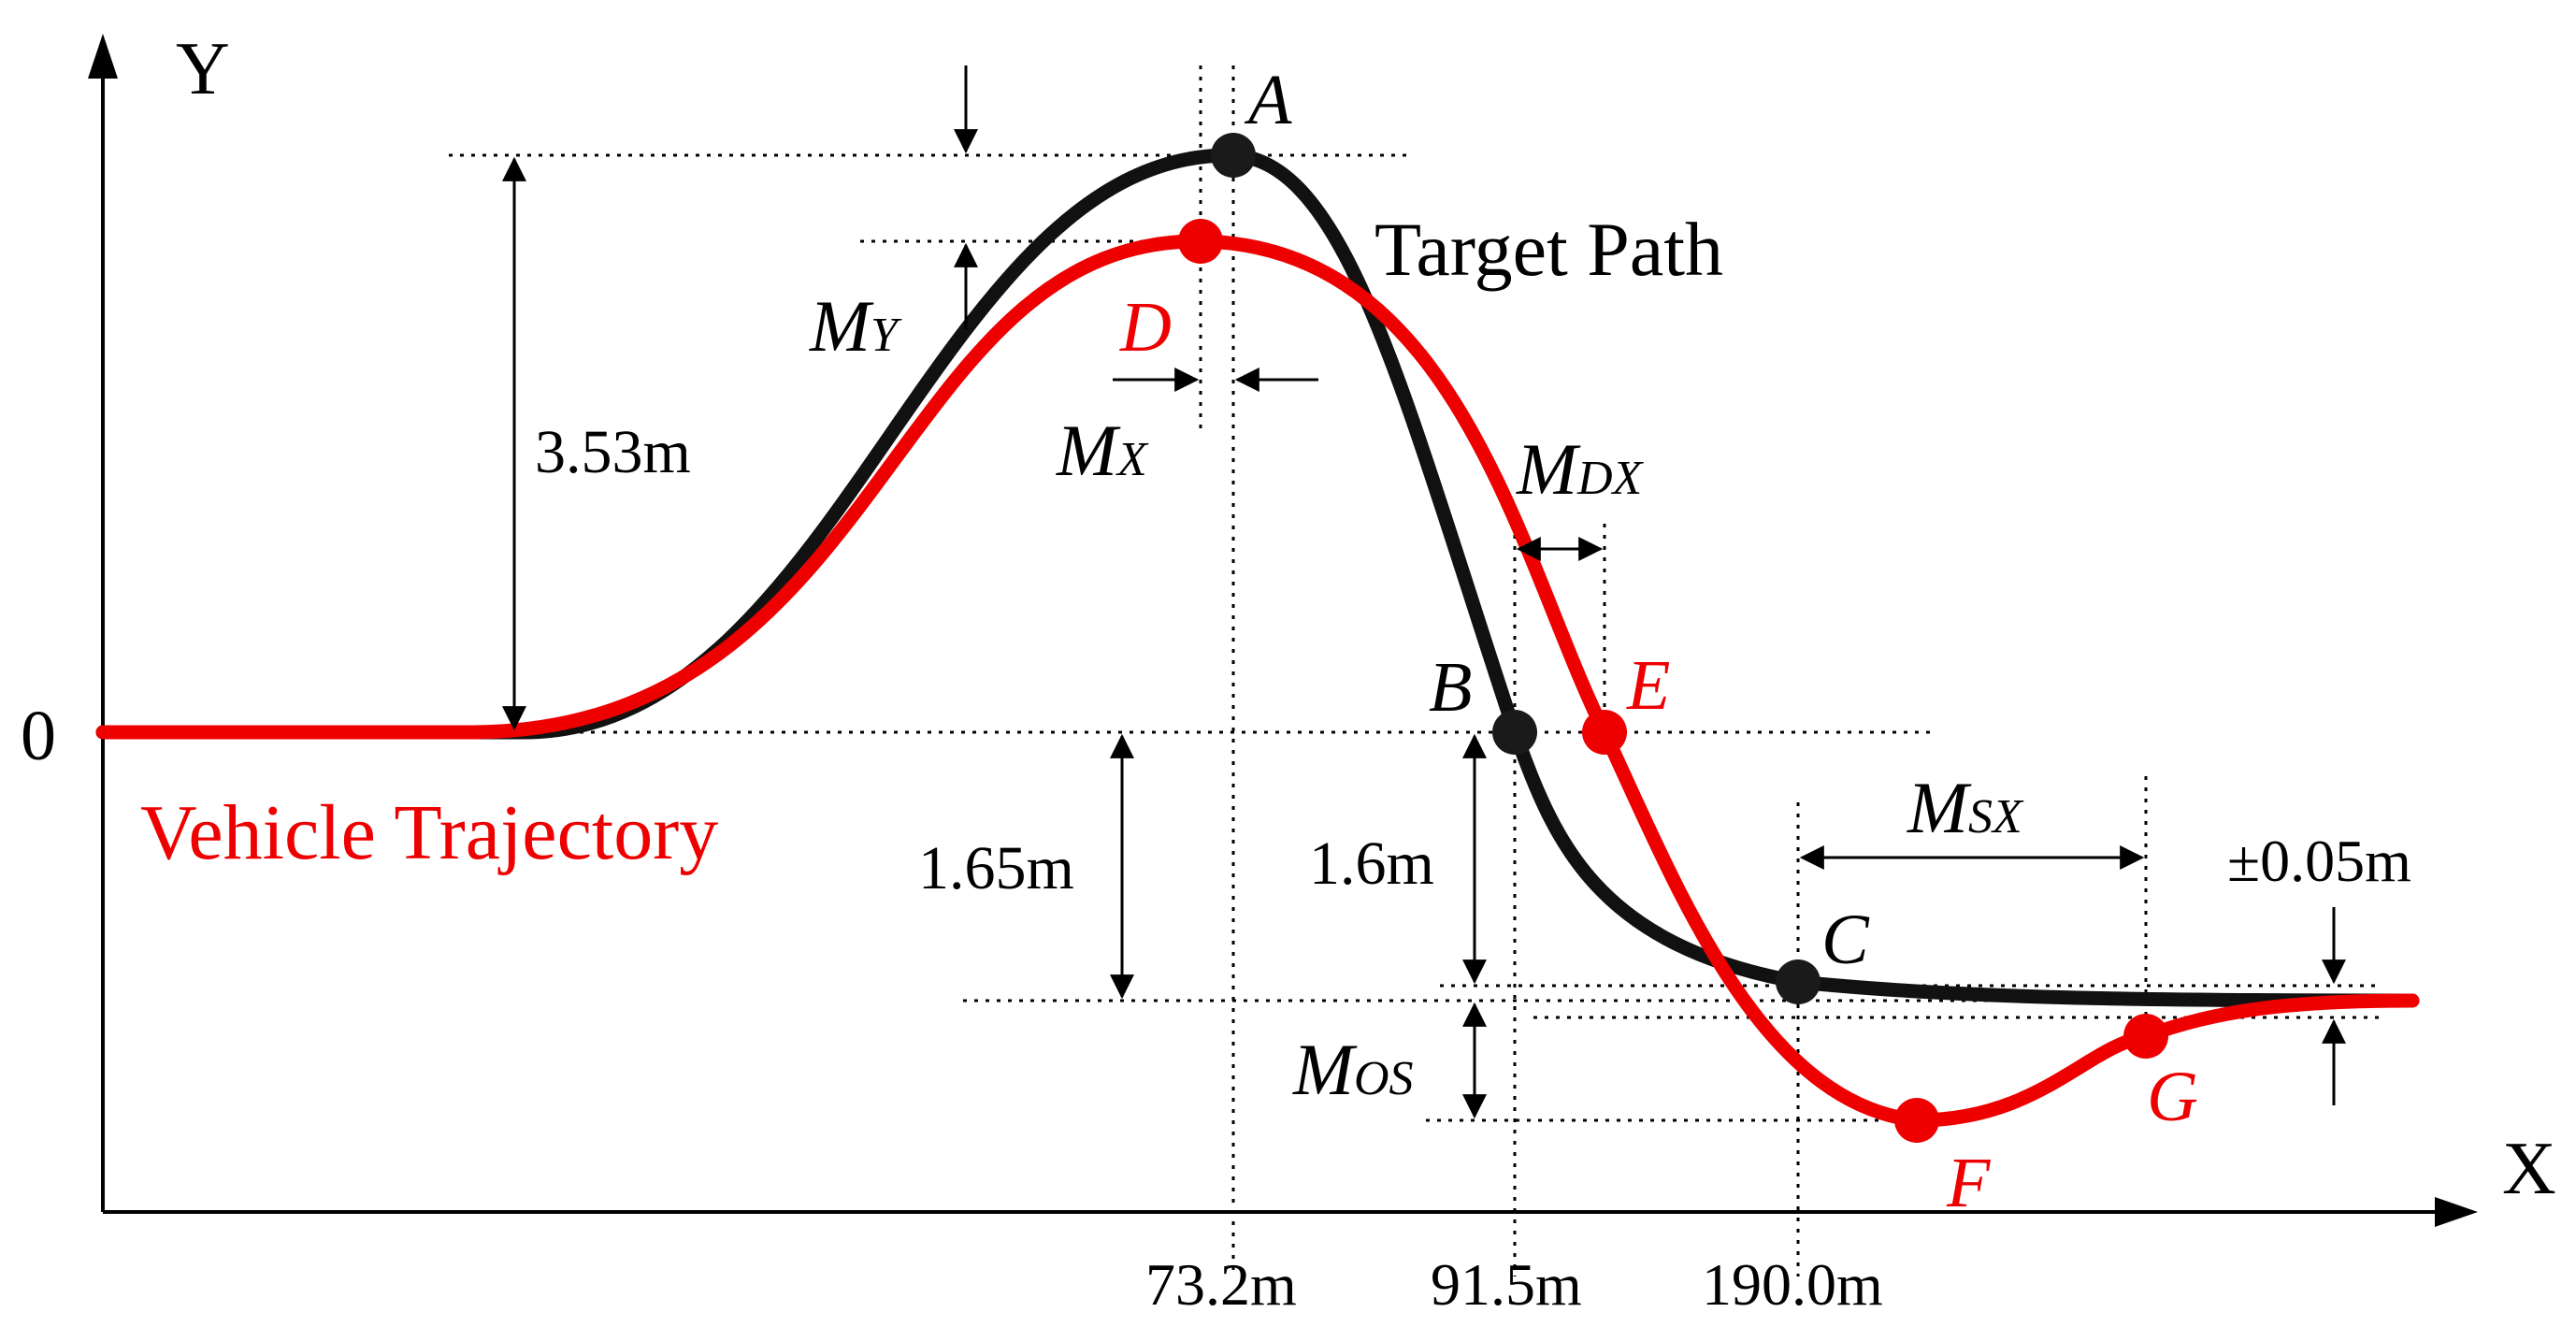 The width and height of the screenshot is (2576, 1327). Describe the element at coordinates (1353, 1069) in the screenshot. I see `mos-label: MOS` at that location.